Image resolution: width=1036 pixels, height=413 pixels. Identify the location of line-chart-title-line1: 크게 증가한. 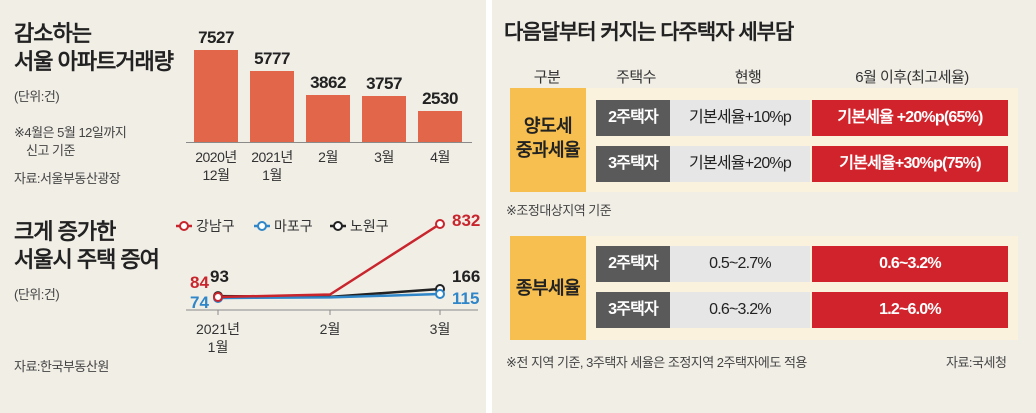
(65, 231).